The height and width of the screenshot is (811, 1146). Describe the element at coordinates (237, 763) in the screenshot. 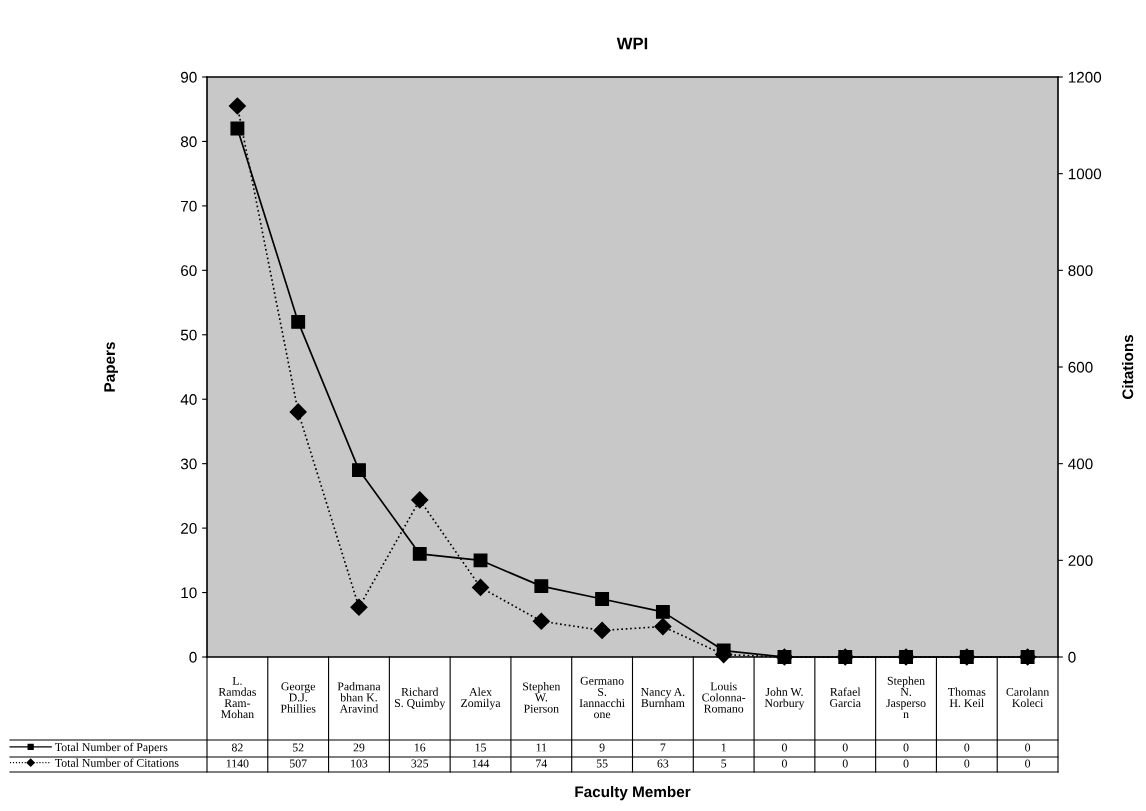

I see `data-label: 1140` at that location.